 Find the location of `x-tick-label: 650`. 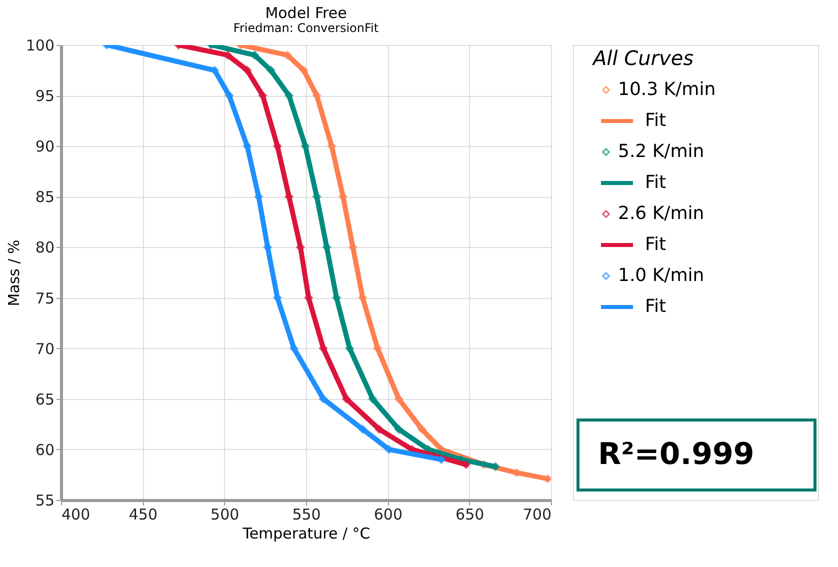

x-tick-label: 650 is located at coordinates (470, 515).